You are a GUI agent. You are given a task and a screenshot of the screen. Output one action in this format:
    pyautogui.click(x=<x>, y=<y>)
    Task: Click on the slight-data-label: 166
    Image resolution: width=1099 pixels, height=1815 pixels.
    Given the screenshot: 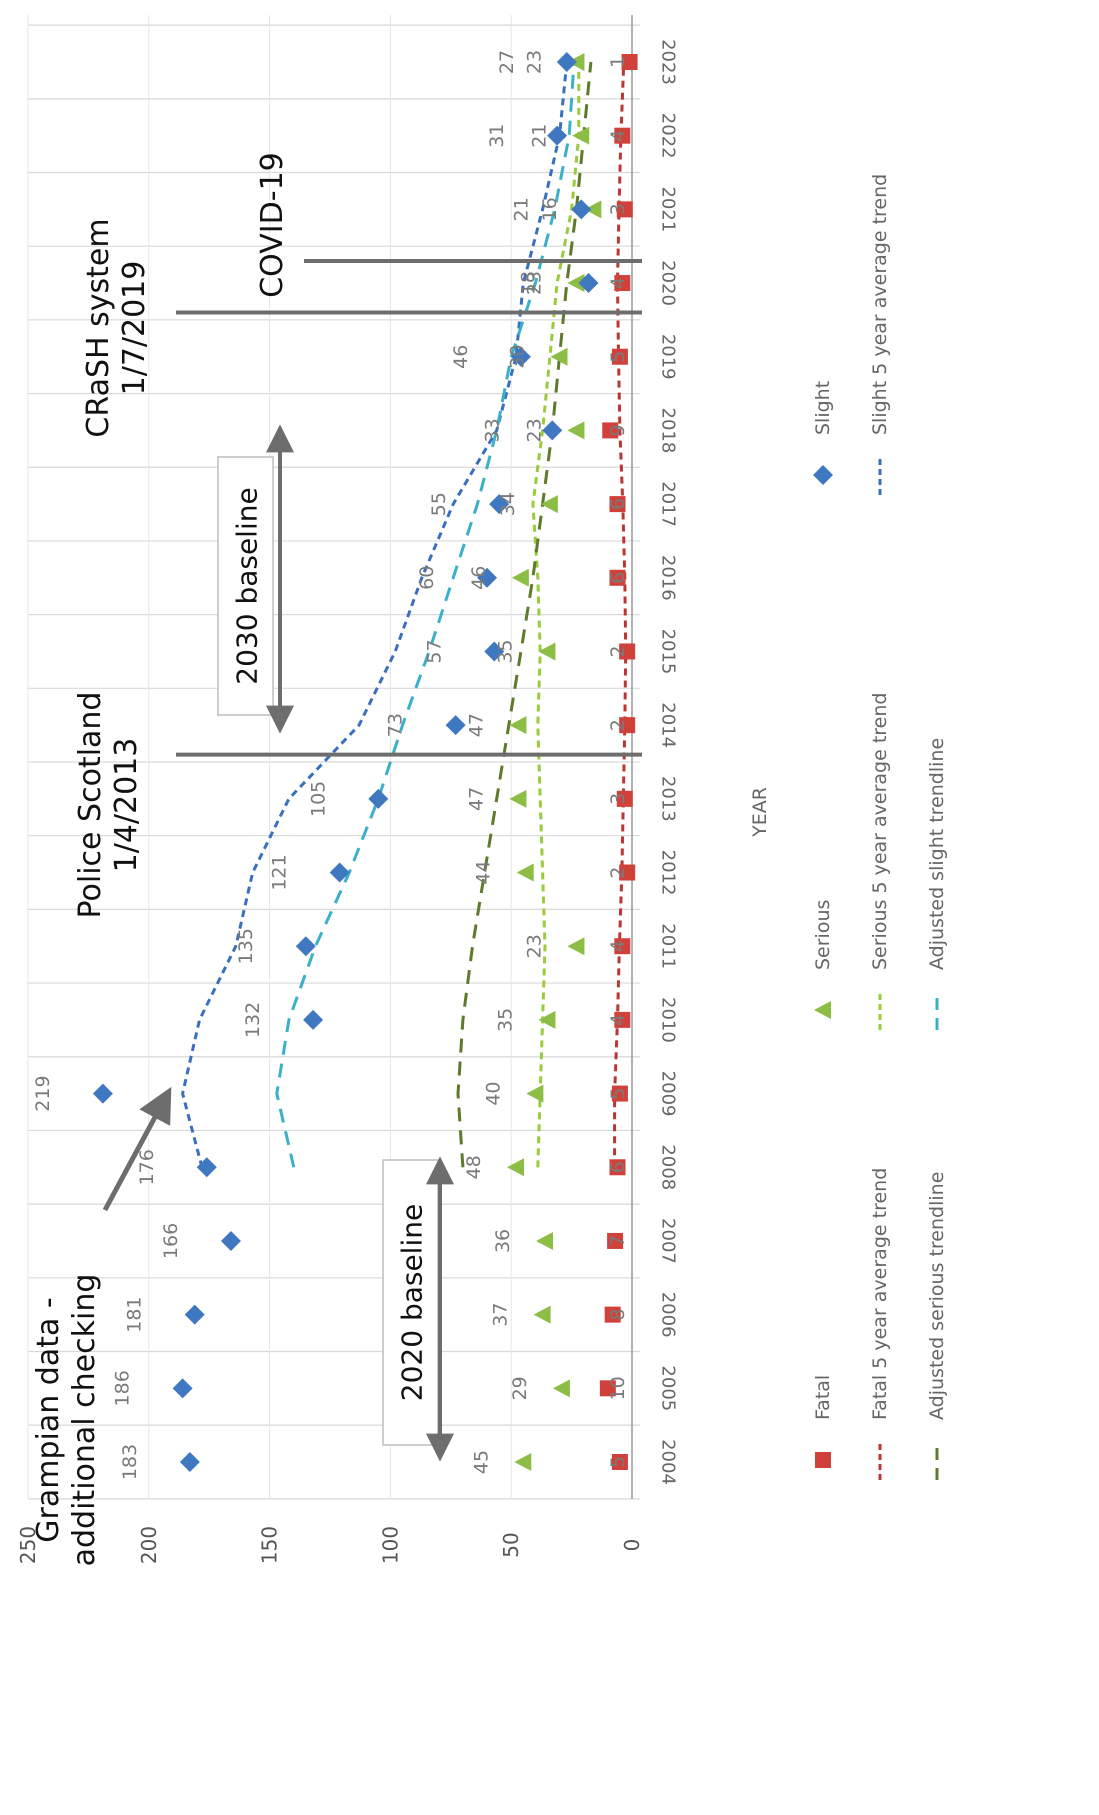 What is the action you would take?
    pyautogui.click(x=171, y=1241)
    